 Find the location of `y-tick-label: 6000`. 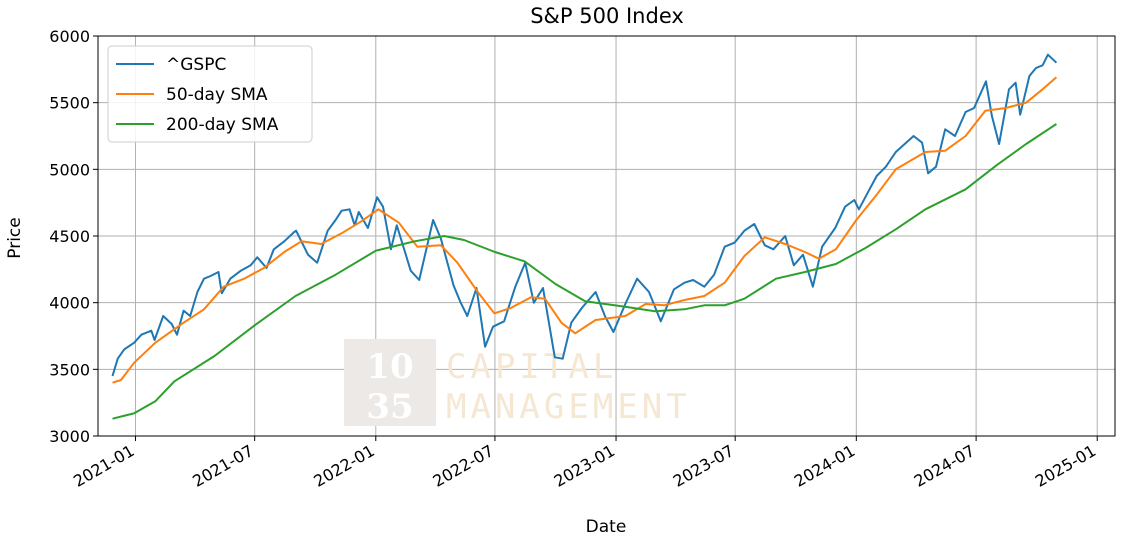

y-tick-label: 6000 is located at coordinates (69, 36).